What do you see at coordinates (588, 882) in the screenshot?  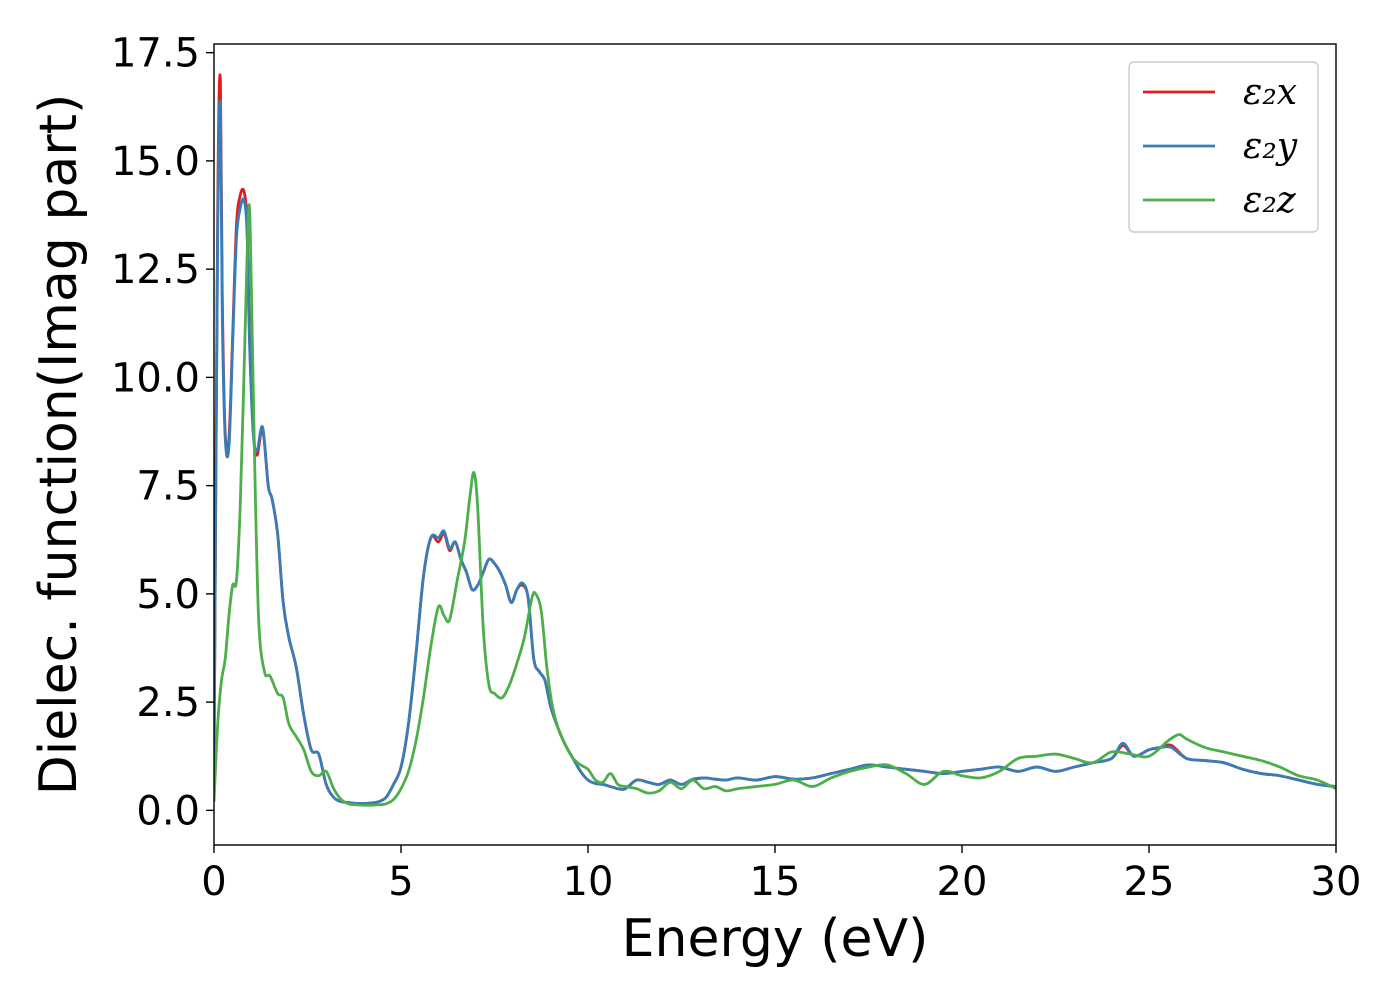 I see `x-tick-label: 10` at bounding box center [588, 882].